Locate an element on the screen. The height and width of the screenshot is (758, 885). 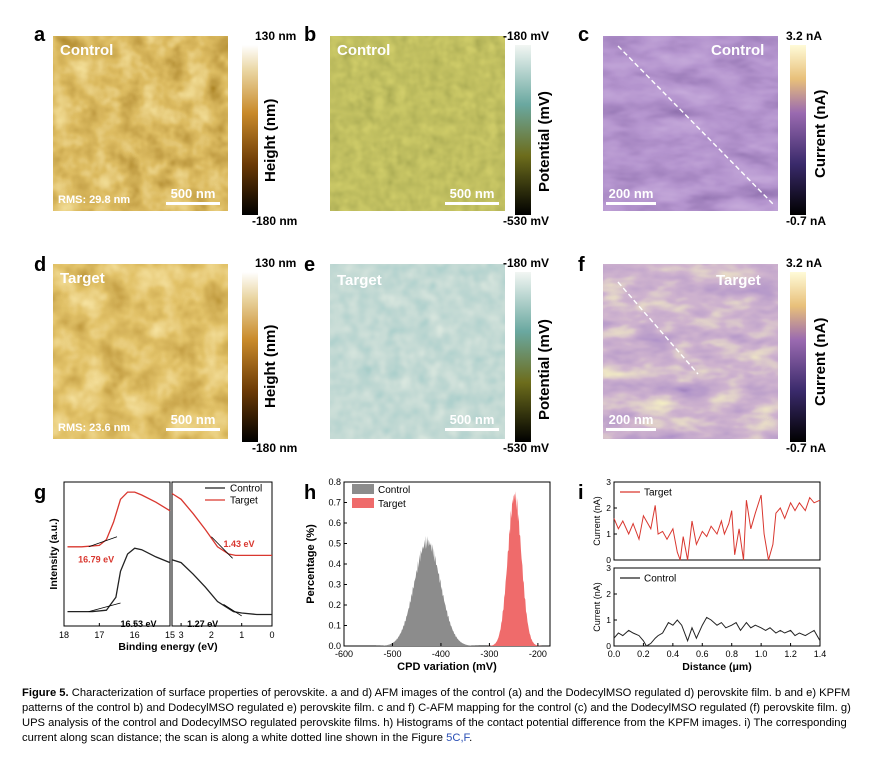
caption-end: . is located at coordinates (471, 738).